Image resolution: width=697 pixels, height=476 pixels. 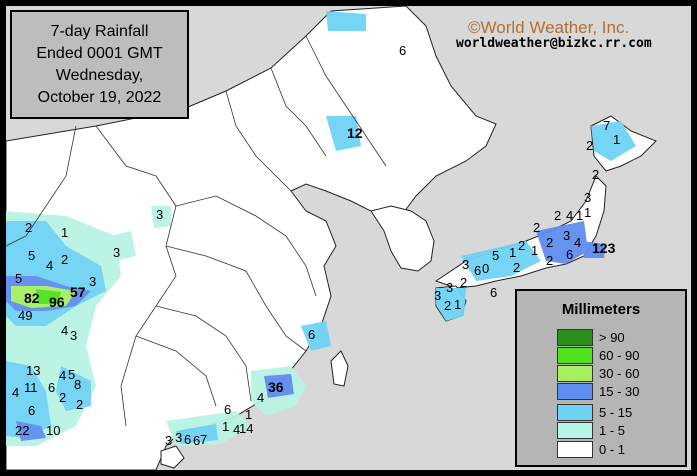 What do you see at coordinates (53, 430) in the screenshot?
I see `rain-value: 10` at bounding box center [53, 430].